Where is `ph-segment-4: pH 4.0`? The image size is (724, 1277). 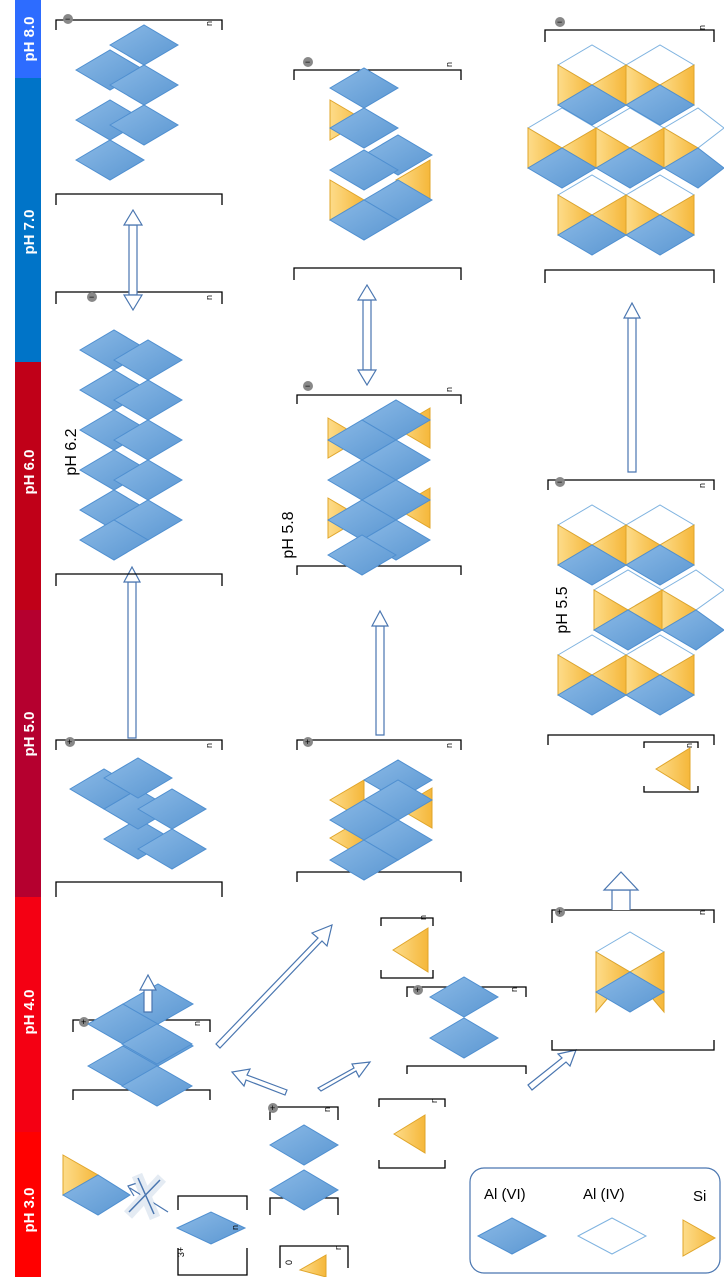
ph-segment-4: pH 4.0 is located at coordinates (28, 1014).